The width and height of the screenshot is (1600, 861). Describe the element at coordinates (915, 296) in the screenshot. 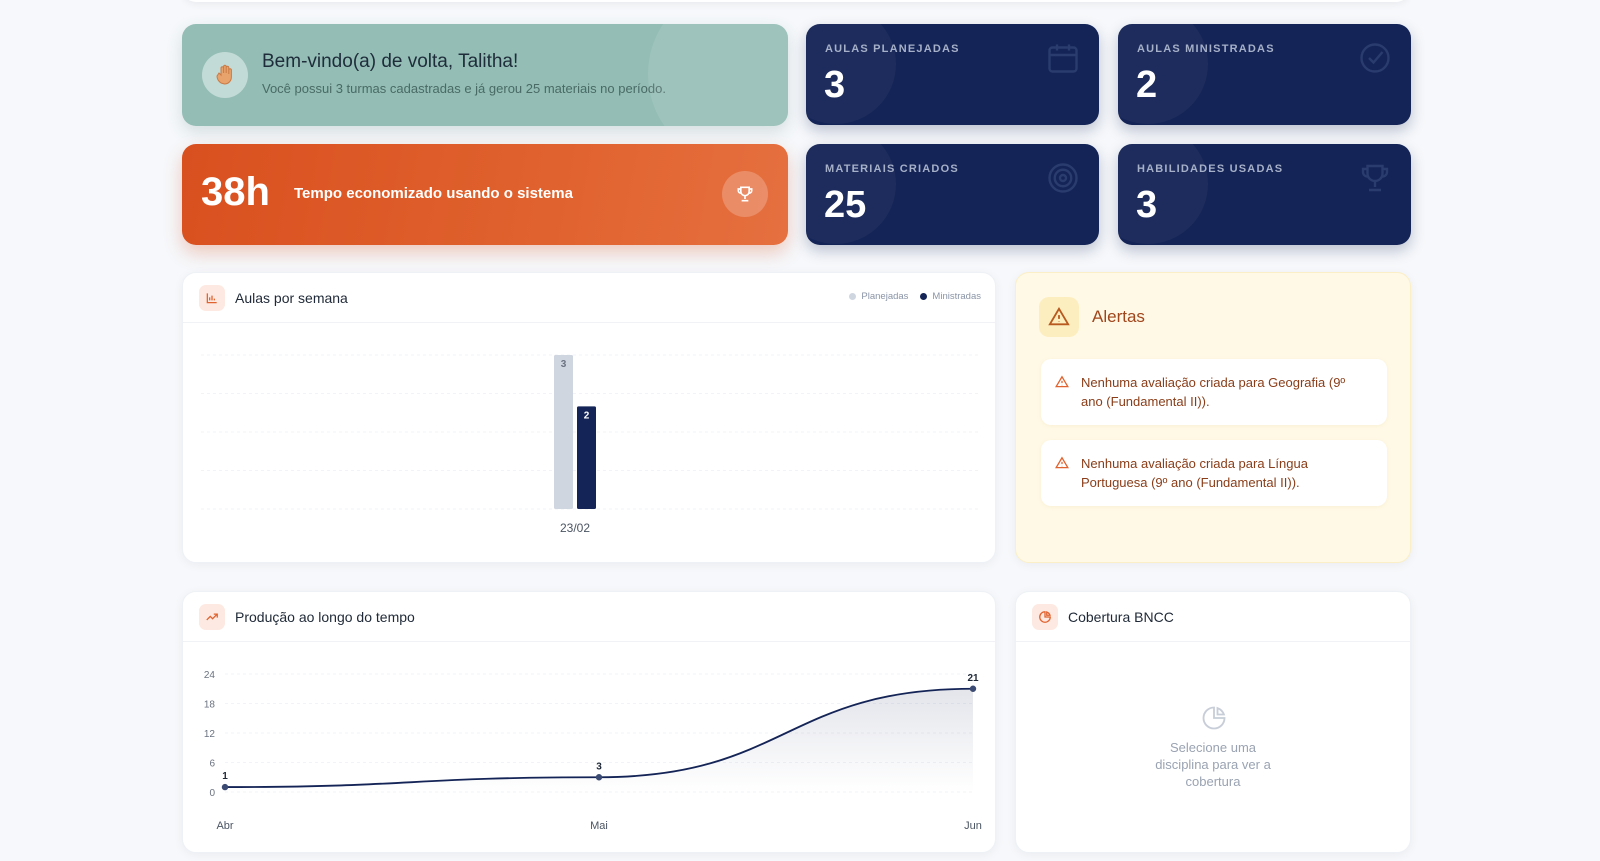

I see `chart-legend: Planejadas Ministradas` at that location.